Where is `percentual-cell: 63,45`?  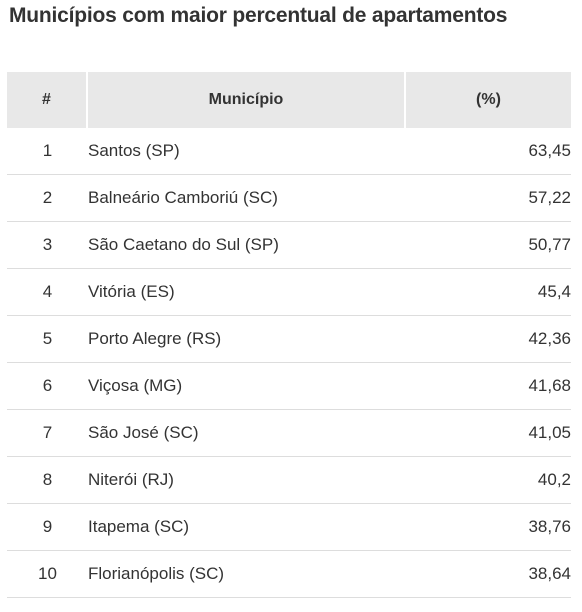 percentual-cell: 63,45 is located at coordinates (488, 151).